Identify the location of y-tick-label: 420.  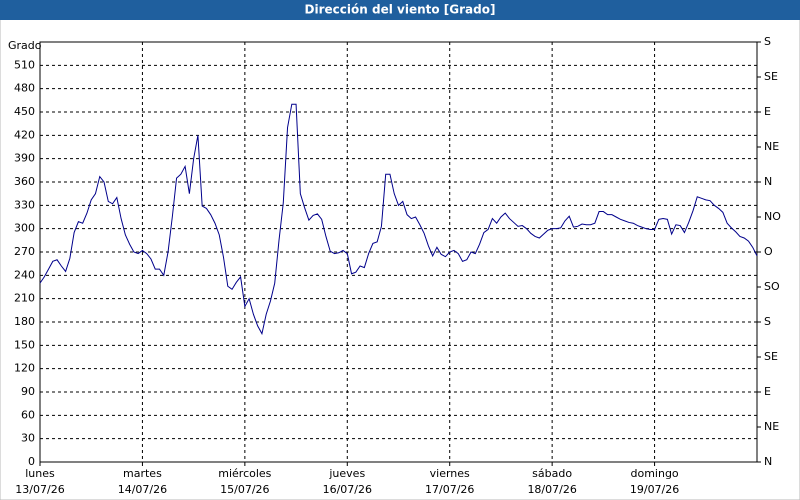
(24, 134).